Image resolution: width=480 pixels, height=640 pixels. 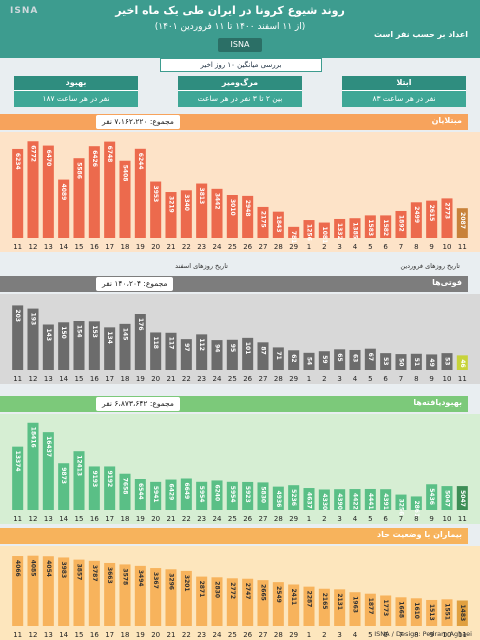 What do you see at coordinates (278, 499) in the screenshot?
I see `data-label: 4936` at bounding box center [278, 499].